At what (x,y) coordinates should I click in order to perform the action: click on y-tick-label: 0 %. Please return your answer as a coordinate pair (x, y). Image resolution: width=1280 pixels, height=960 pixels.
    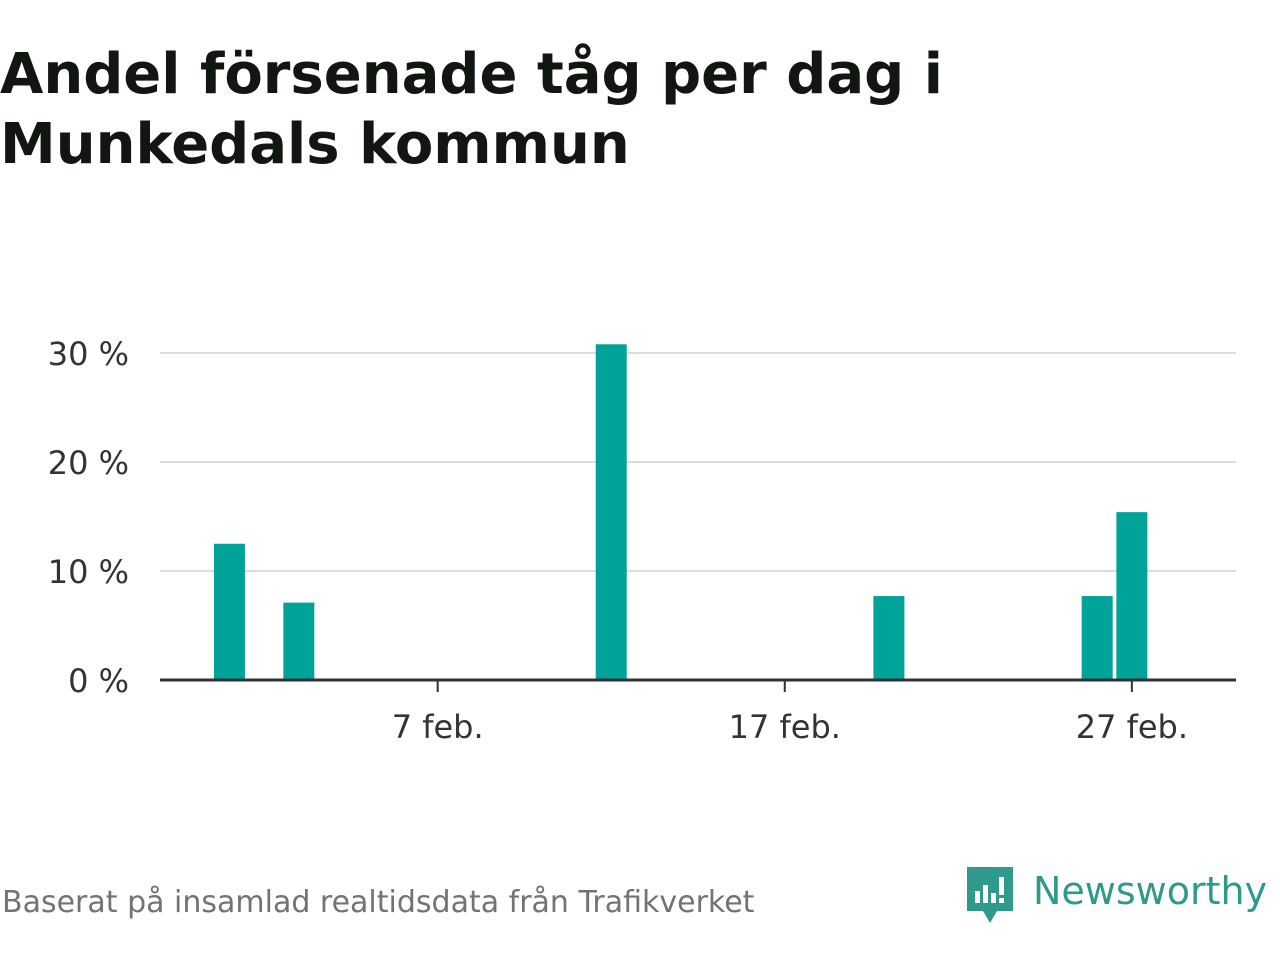
    Looking at the image, I should click on (98, 681).